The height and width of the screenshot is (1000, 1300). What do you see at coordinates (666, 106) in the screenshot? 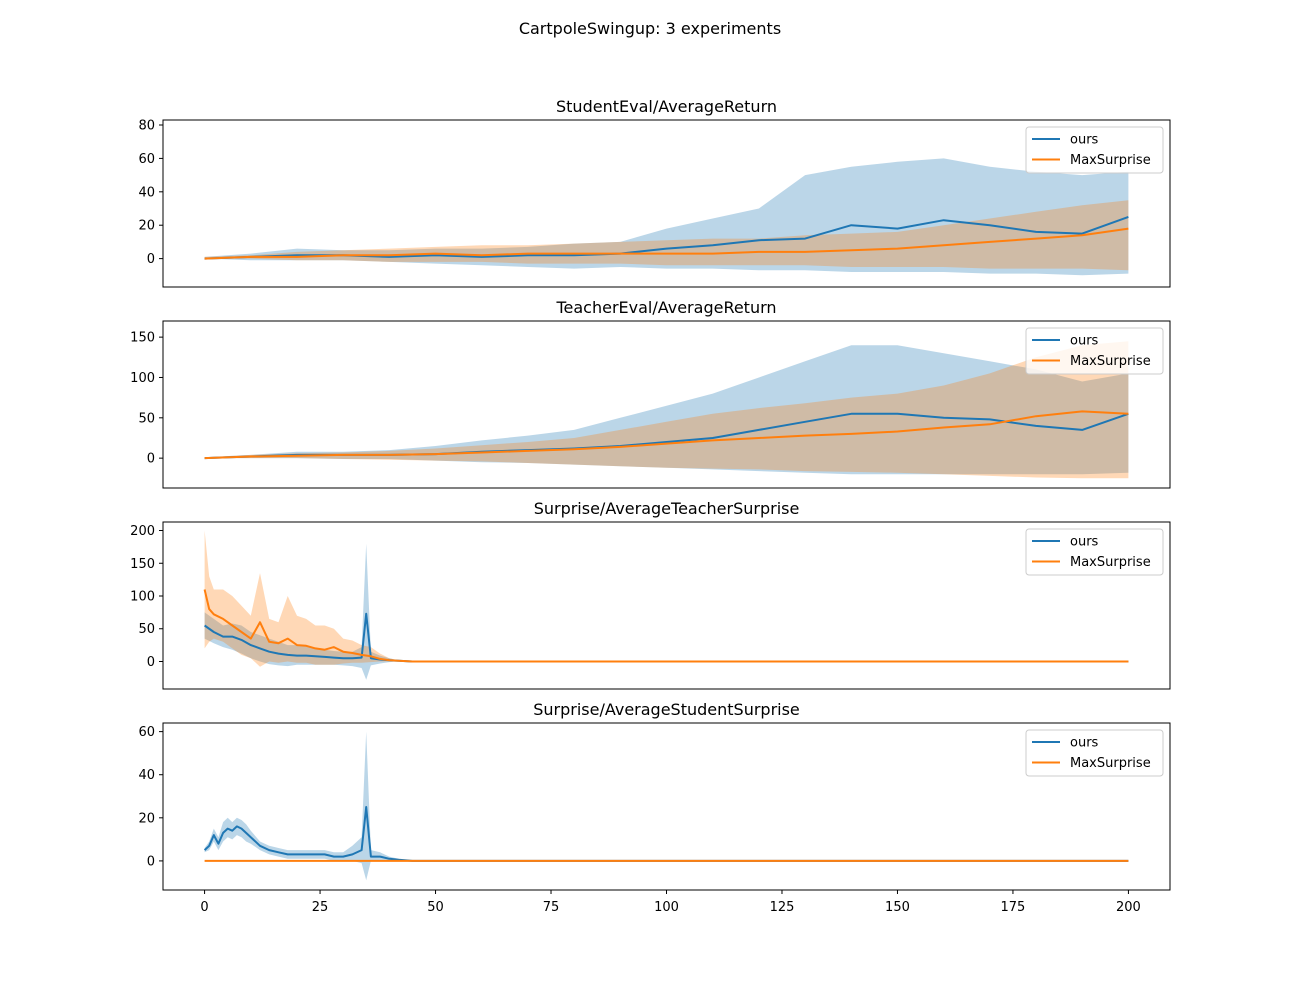
I see `subplot-title: StudentEval/AverageReturn` at bounding box center [666, 106].